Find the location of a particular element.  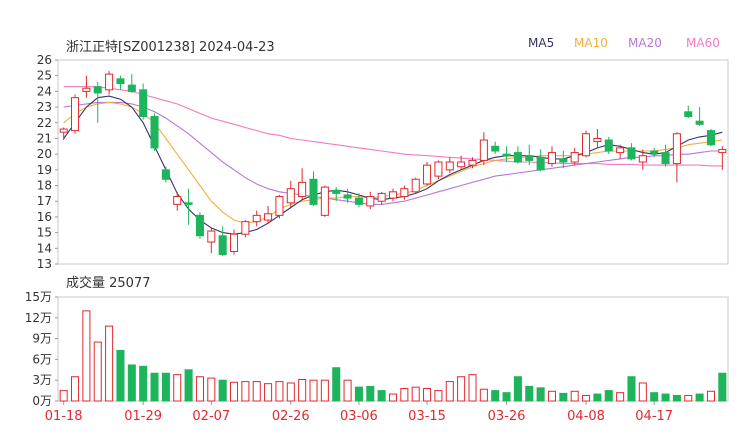

volume-y-tick: 15万 is located at coordinates (38, 297).